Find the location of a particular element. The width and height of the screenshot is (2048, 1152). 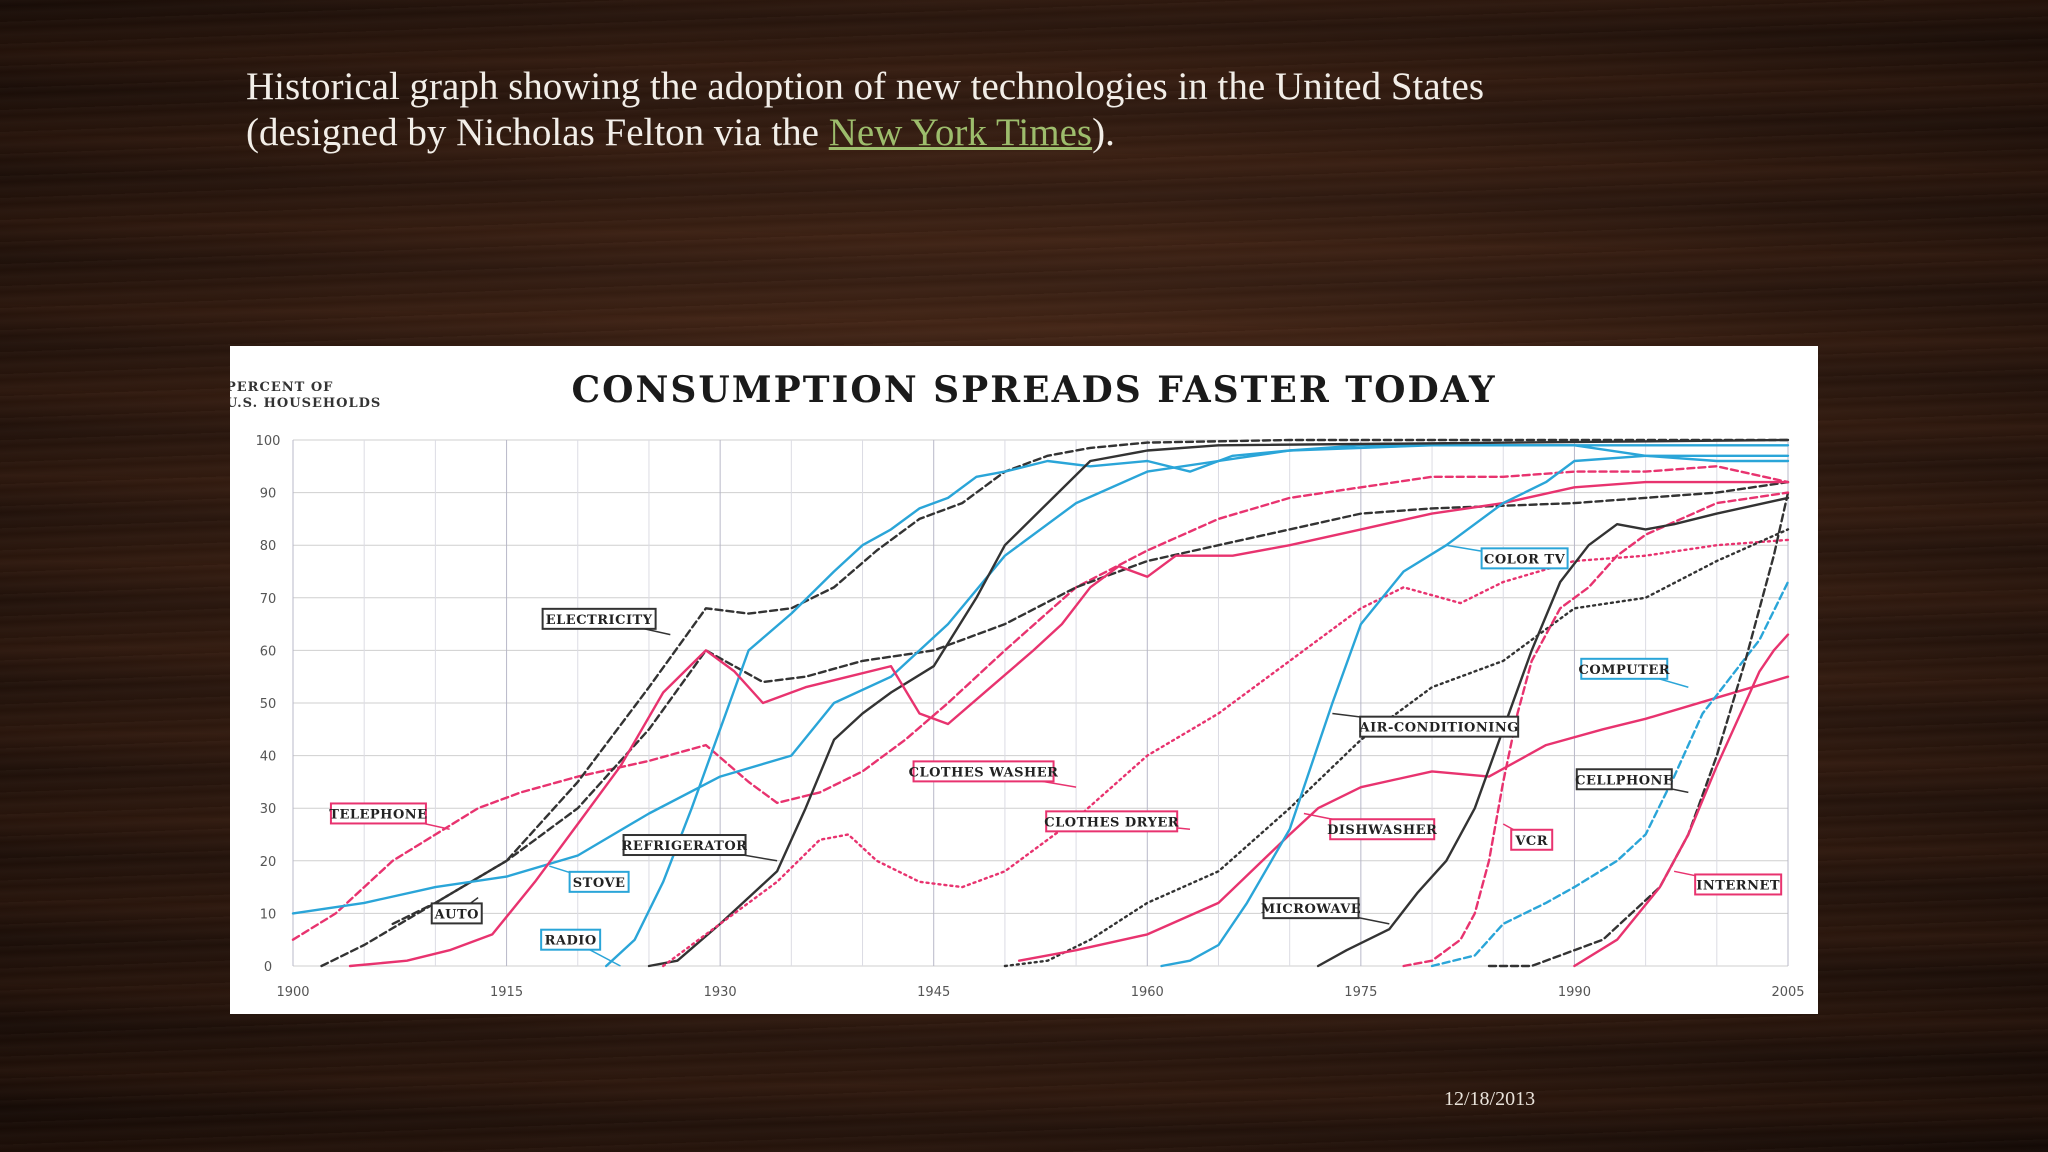

label-text: DISHWASHER is located at coordinates (1382, 830).